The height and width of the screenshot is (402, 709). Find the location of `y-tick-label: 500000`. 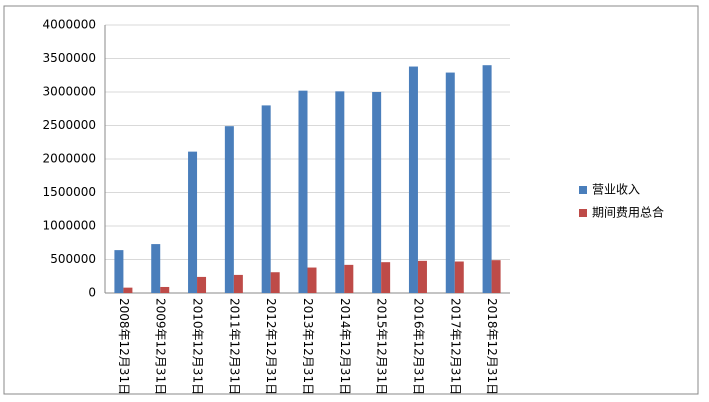

y-tick-label: 500000 is located at coordinates (73, 259).